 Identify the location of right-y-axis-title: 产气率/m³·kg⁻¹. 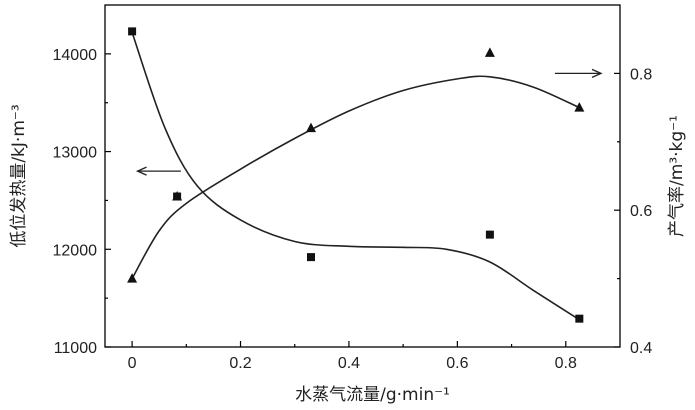
(677, 176).